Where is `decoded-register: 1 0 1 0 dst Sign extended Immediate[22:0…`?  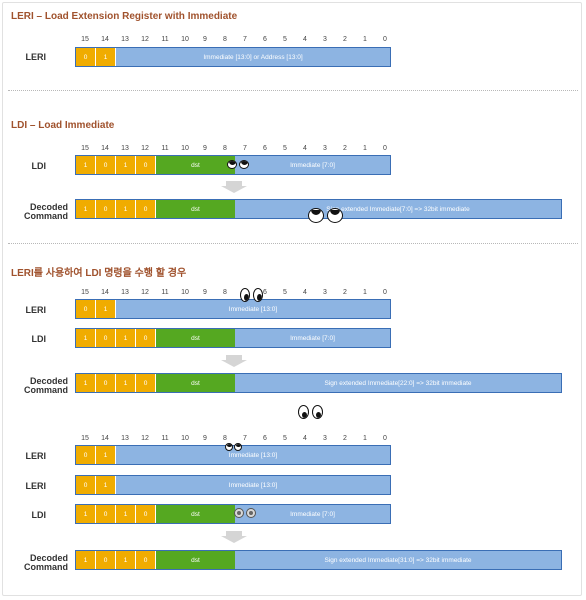 decoded-register: 1 0 1 0 dst Sign extended Immediate[22:0… is located at coordinates (318, 383).